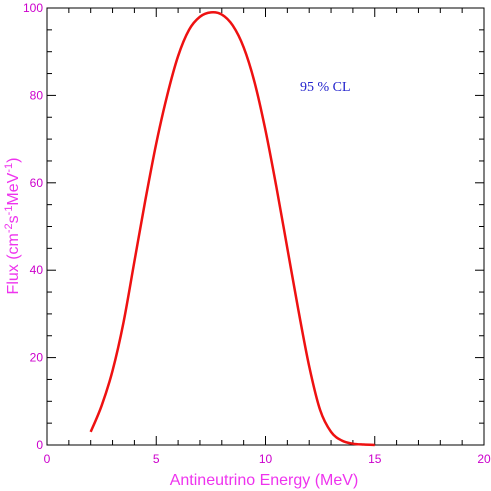  I want to click on y-axis-title-part: MeV, so click(13, 188).